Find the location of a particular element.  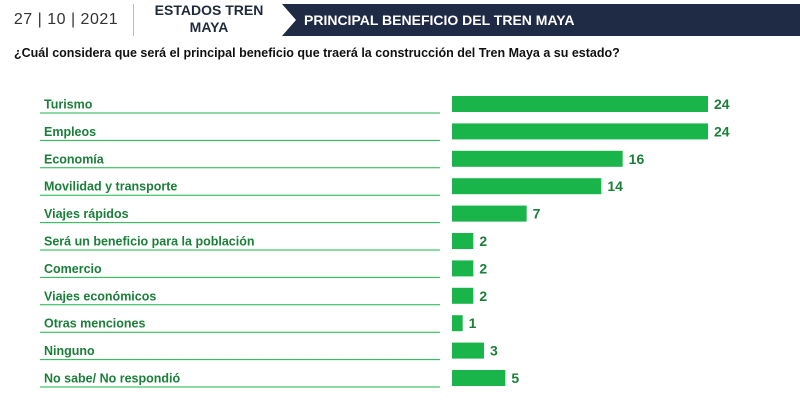

category-label: Comercio is located at coordinates (73, 269).